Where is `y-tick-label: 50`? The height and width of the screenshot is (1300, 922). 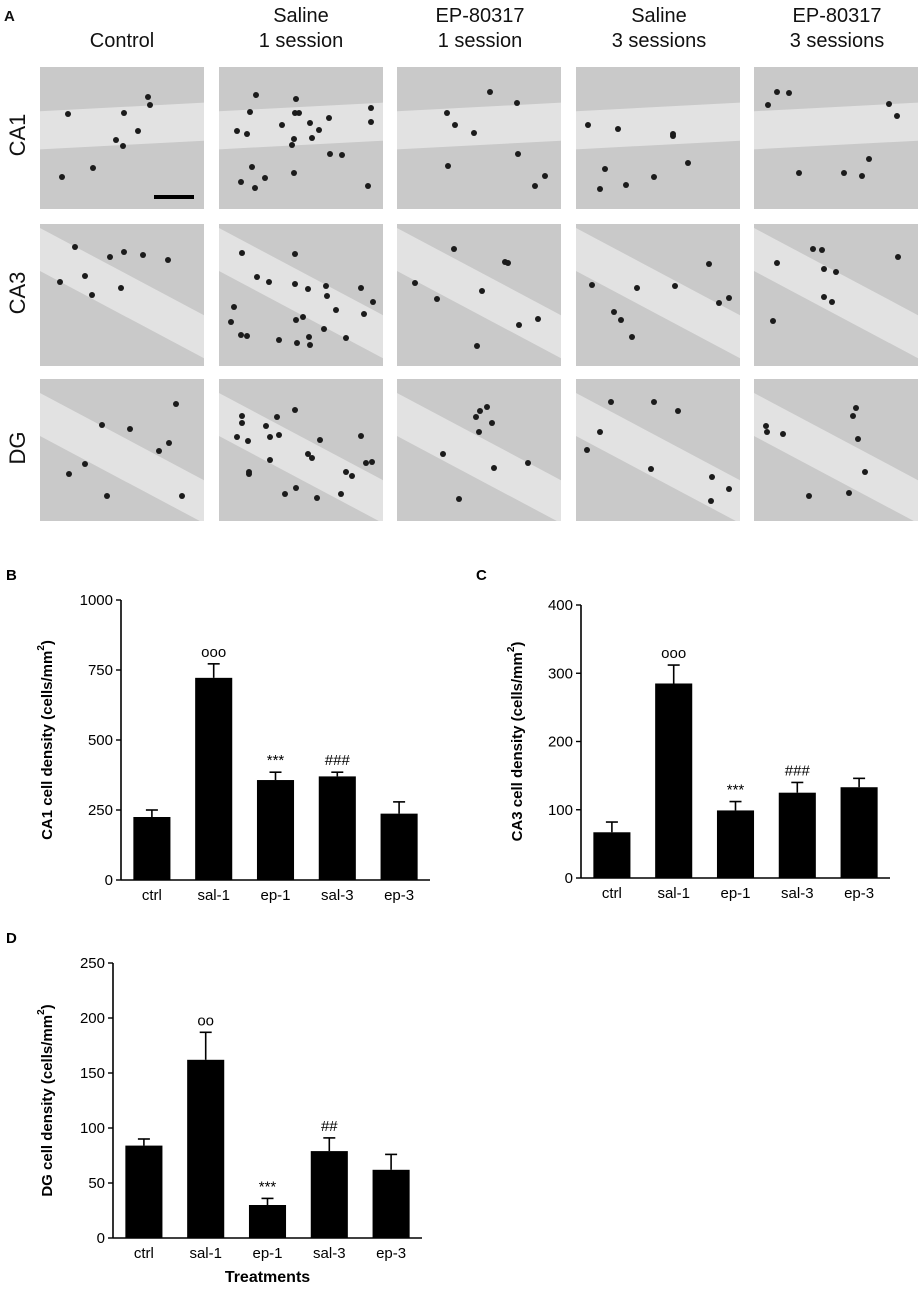
y-tick-label: 50 is located at coordinates (96, 1183).